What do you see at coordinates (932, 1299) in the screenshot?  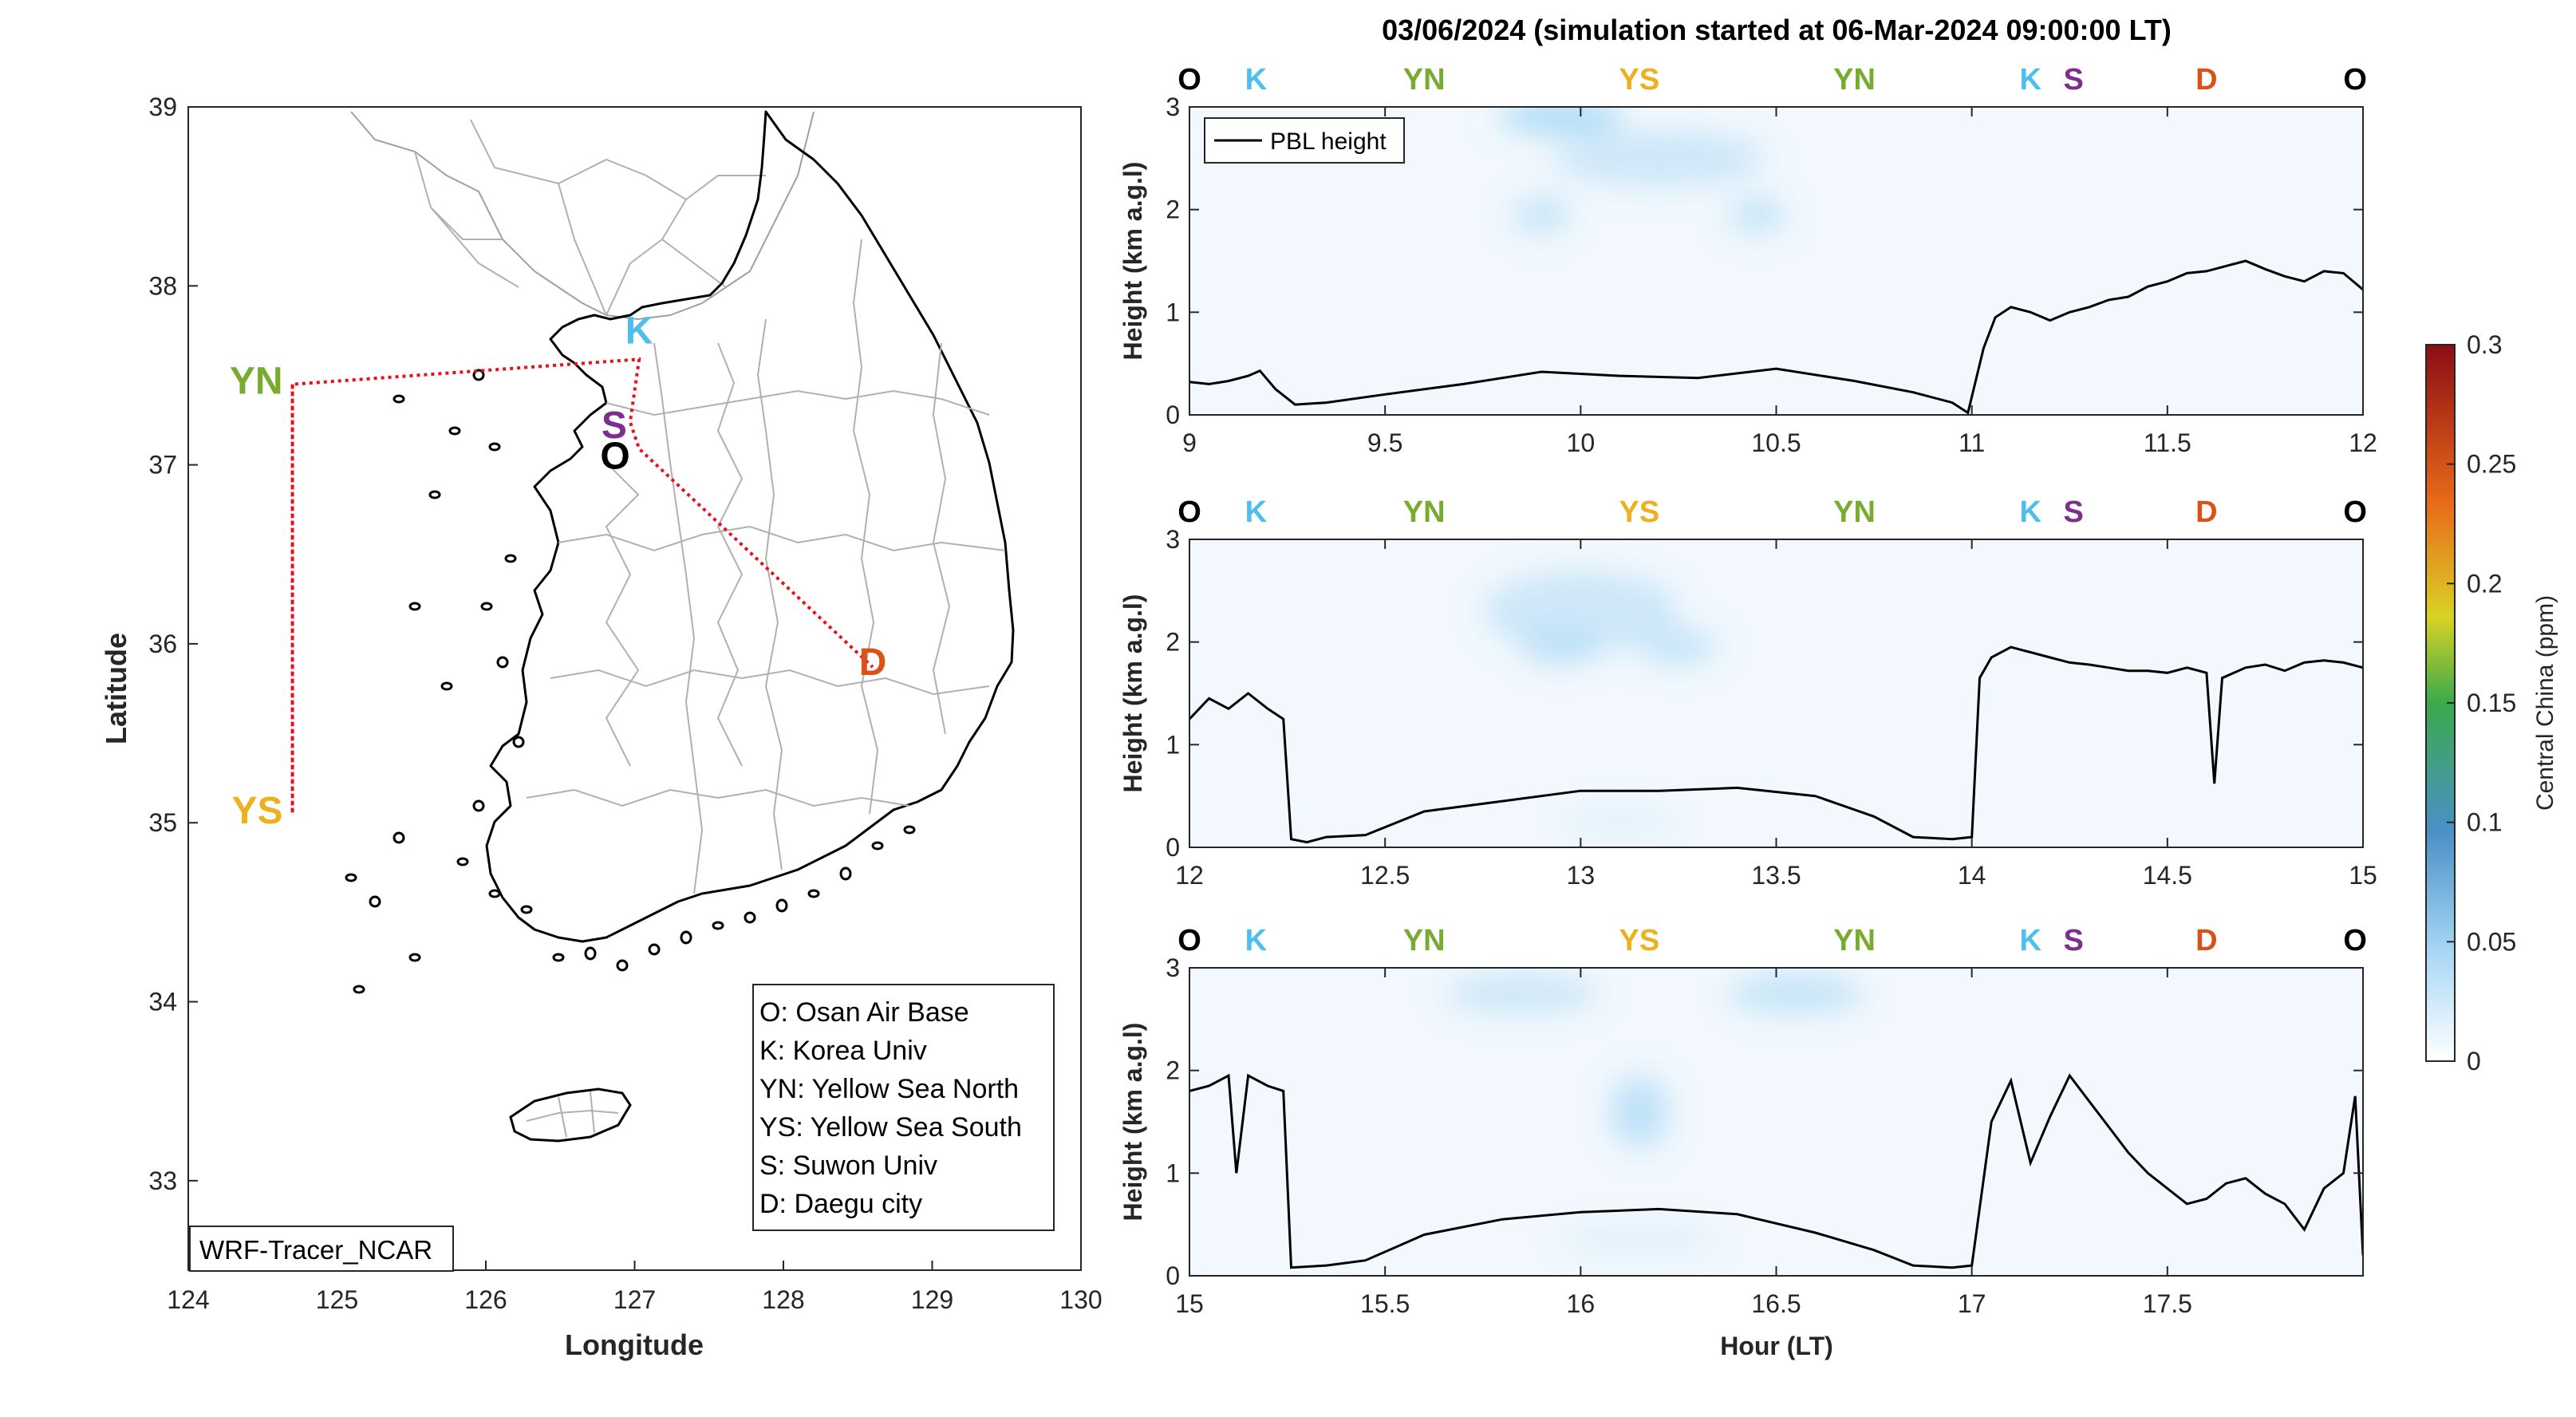 I see `map-xtick-label: 129` at bounding box center [932, 1299].